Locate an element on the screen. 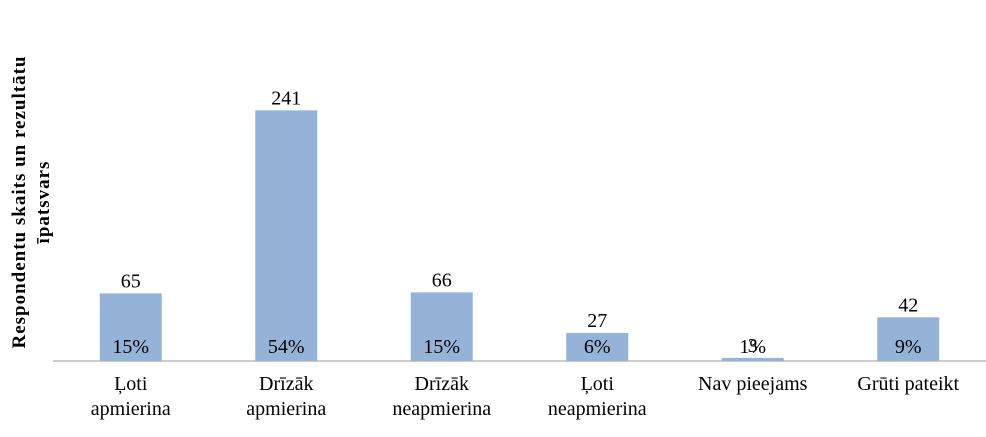 Image resolution: width=986 pixels, height=437 pixels. x-tick-label: Drīzāk neapmierina is located at coordinates (442, 396).